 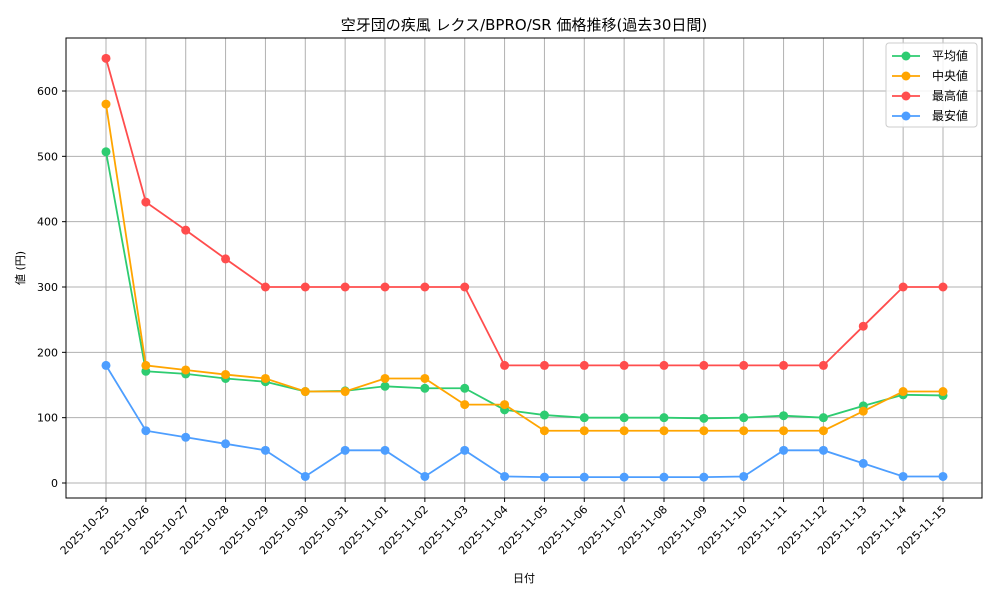 I want to click on y-tick-label: 600, so click(x=47, y=91).